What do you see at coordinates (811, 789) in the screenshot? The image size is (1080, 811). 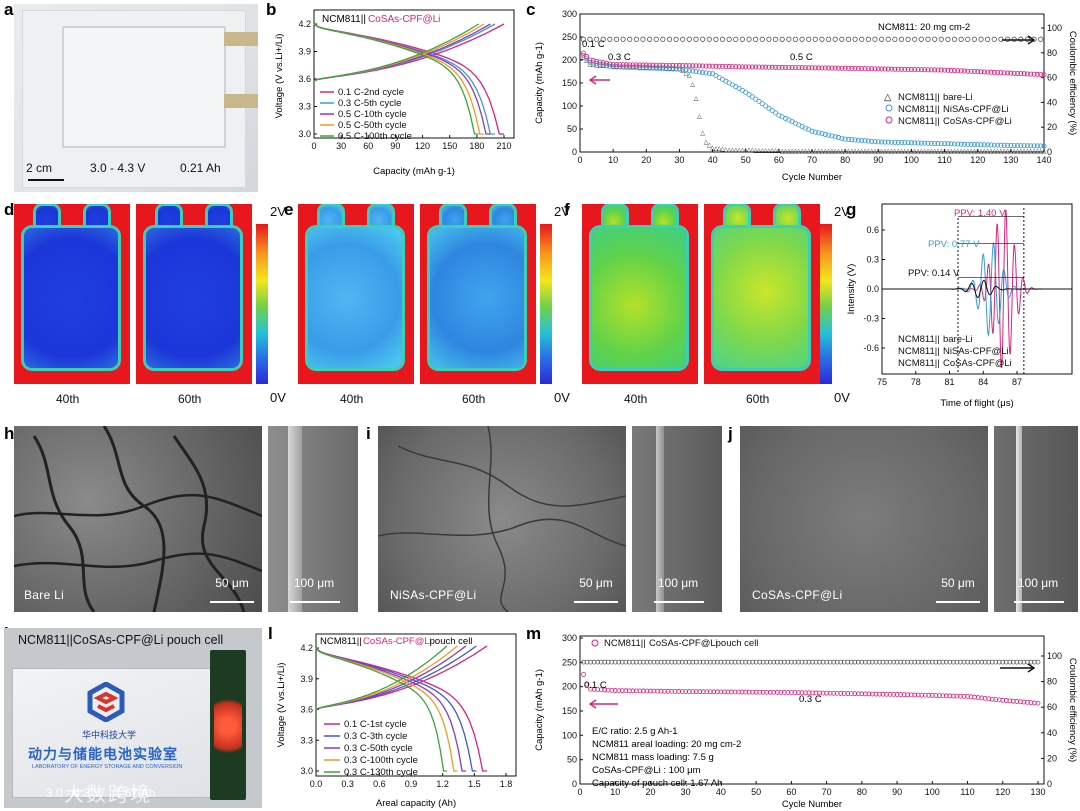 I see `x-ticks: 0 10 20 30 40 50 60 70 80 90 100 110 120 130` at bounding box center [811, 789].